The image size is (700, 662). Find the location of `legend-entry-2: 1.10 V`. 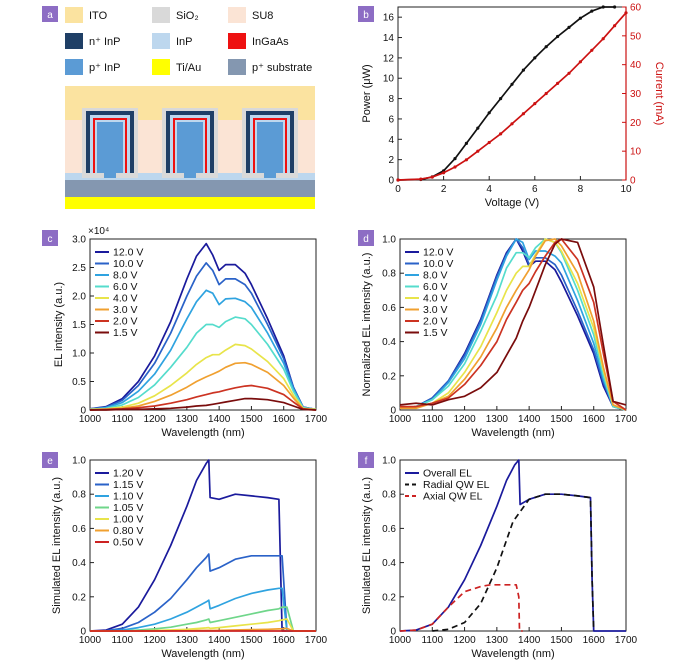

legend-entry-2: 1.10 V is located at coordinates (128, 497).